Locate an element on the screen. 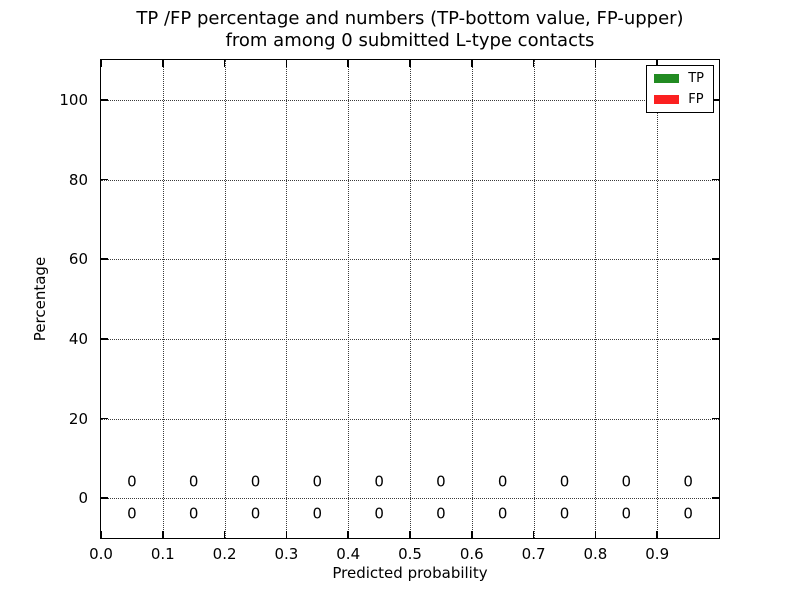 The width and height of the screenshot is (800, 600). x-tick-label: 0.5 is located at coordinates (410, 554).